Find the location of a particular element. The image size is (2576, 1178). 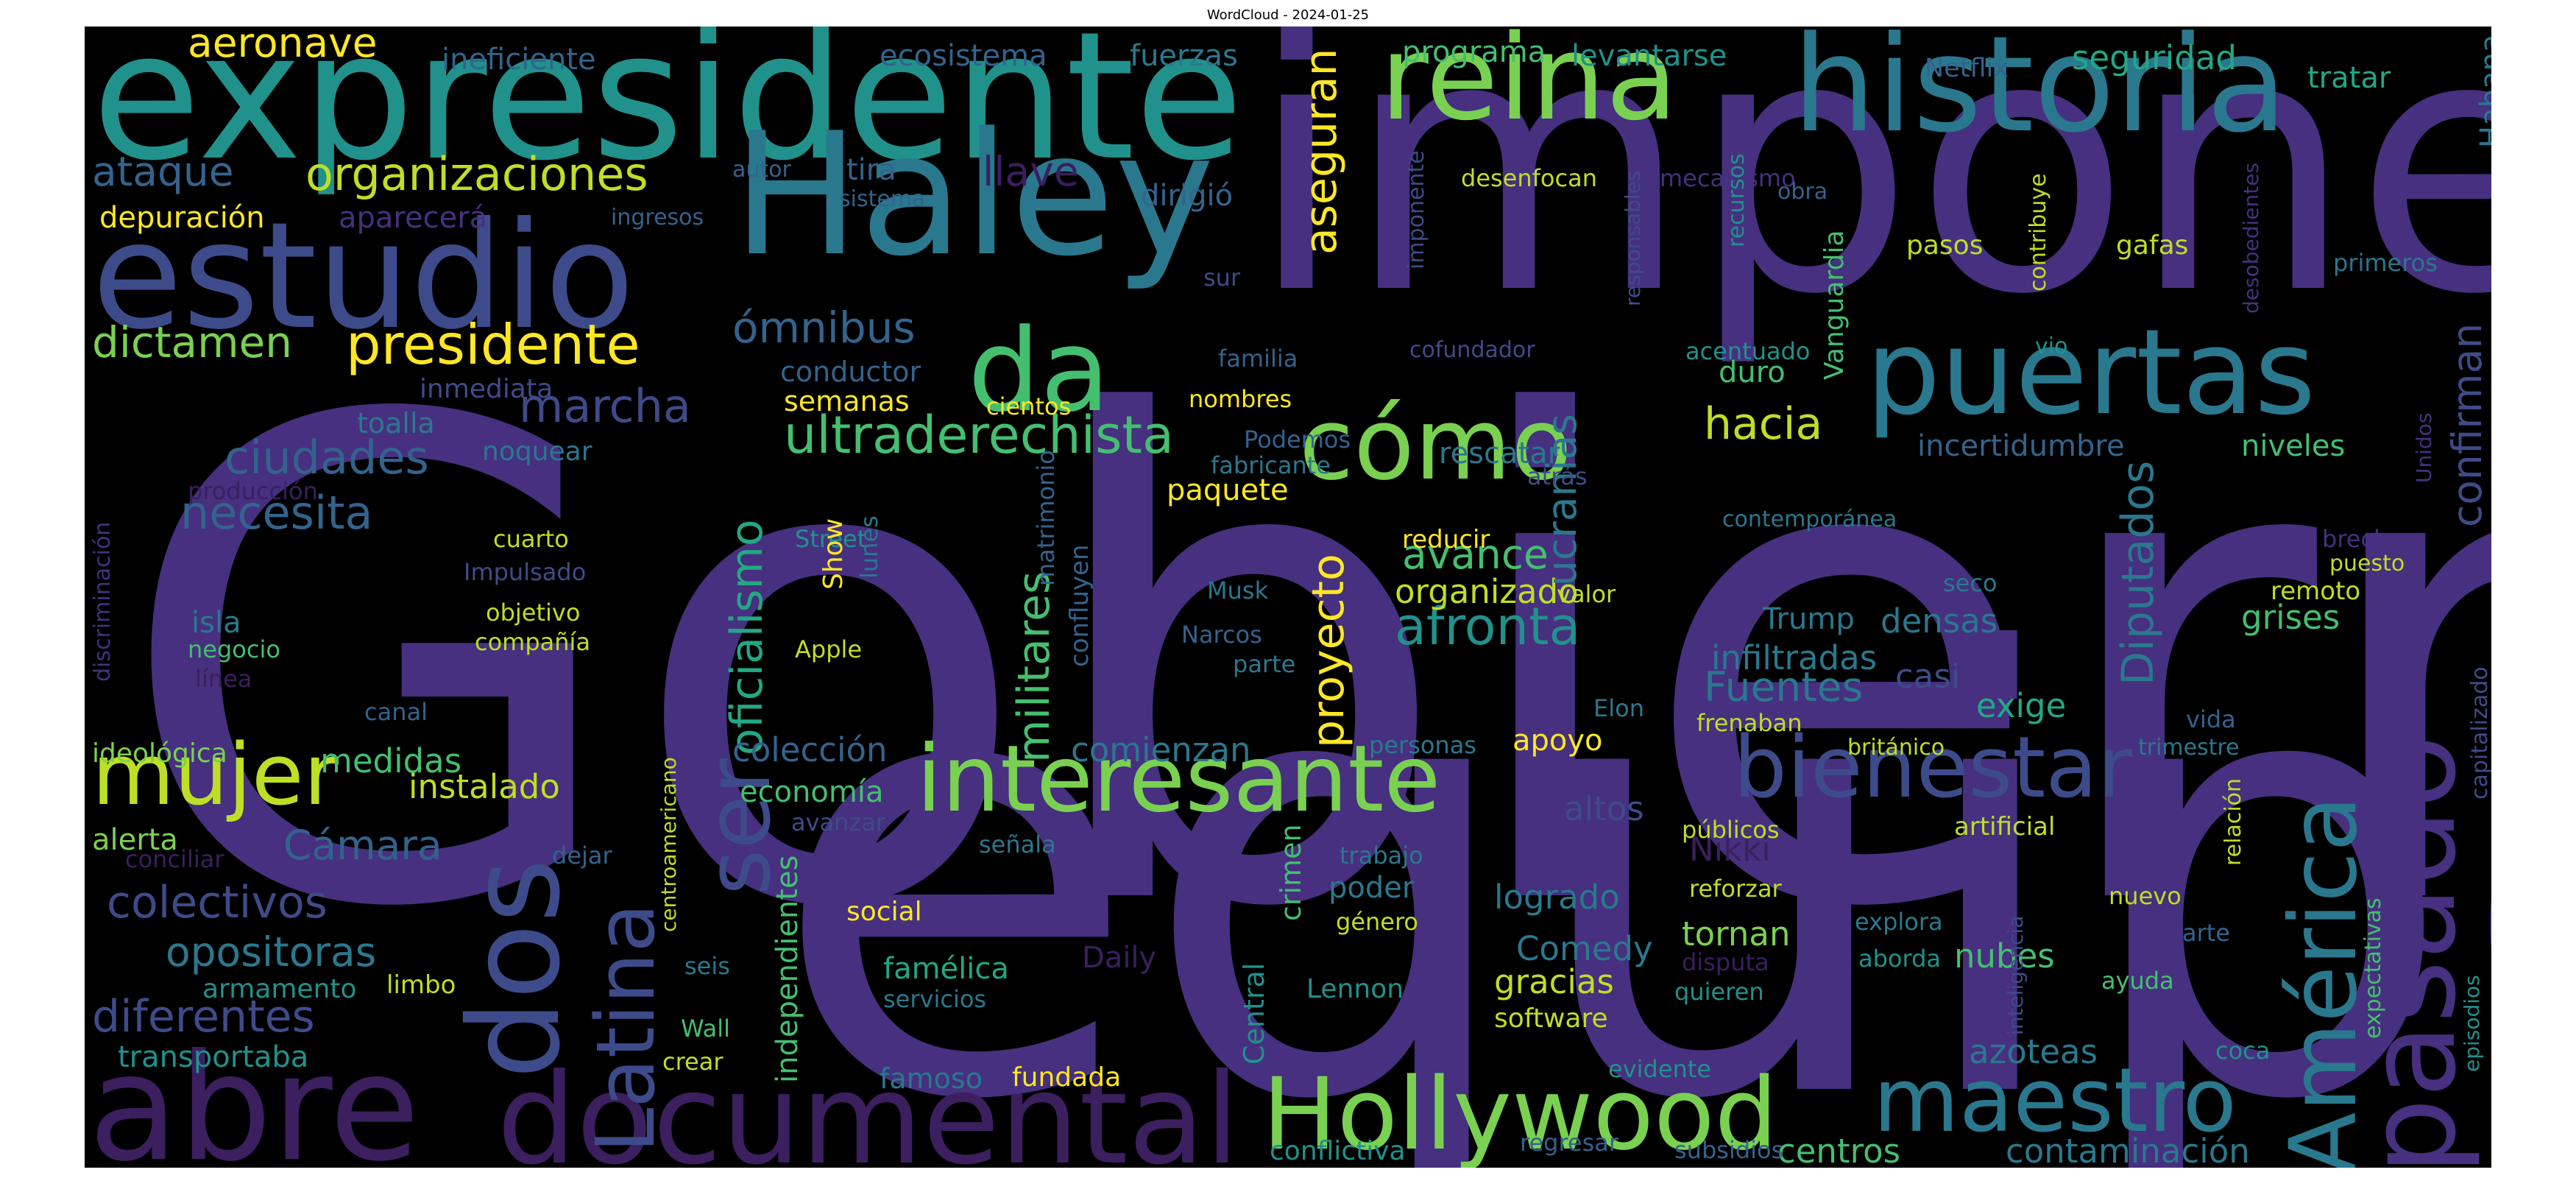

word: exige is located at coordinates (2022, 705).